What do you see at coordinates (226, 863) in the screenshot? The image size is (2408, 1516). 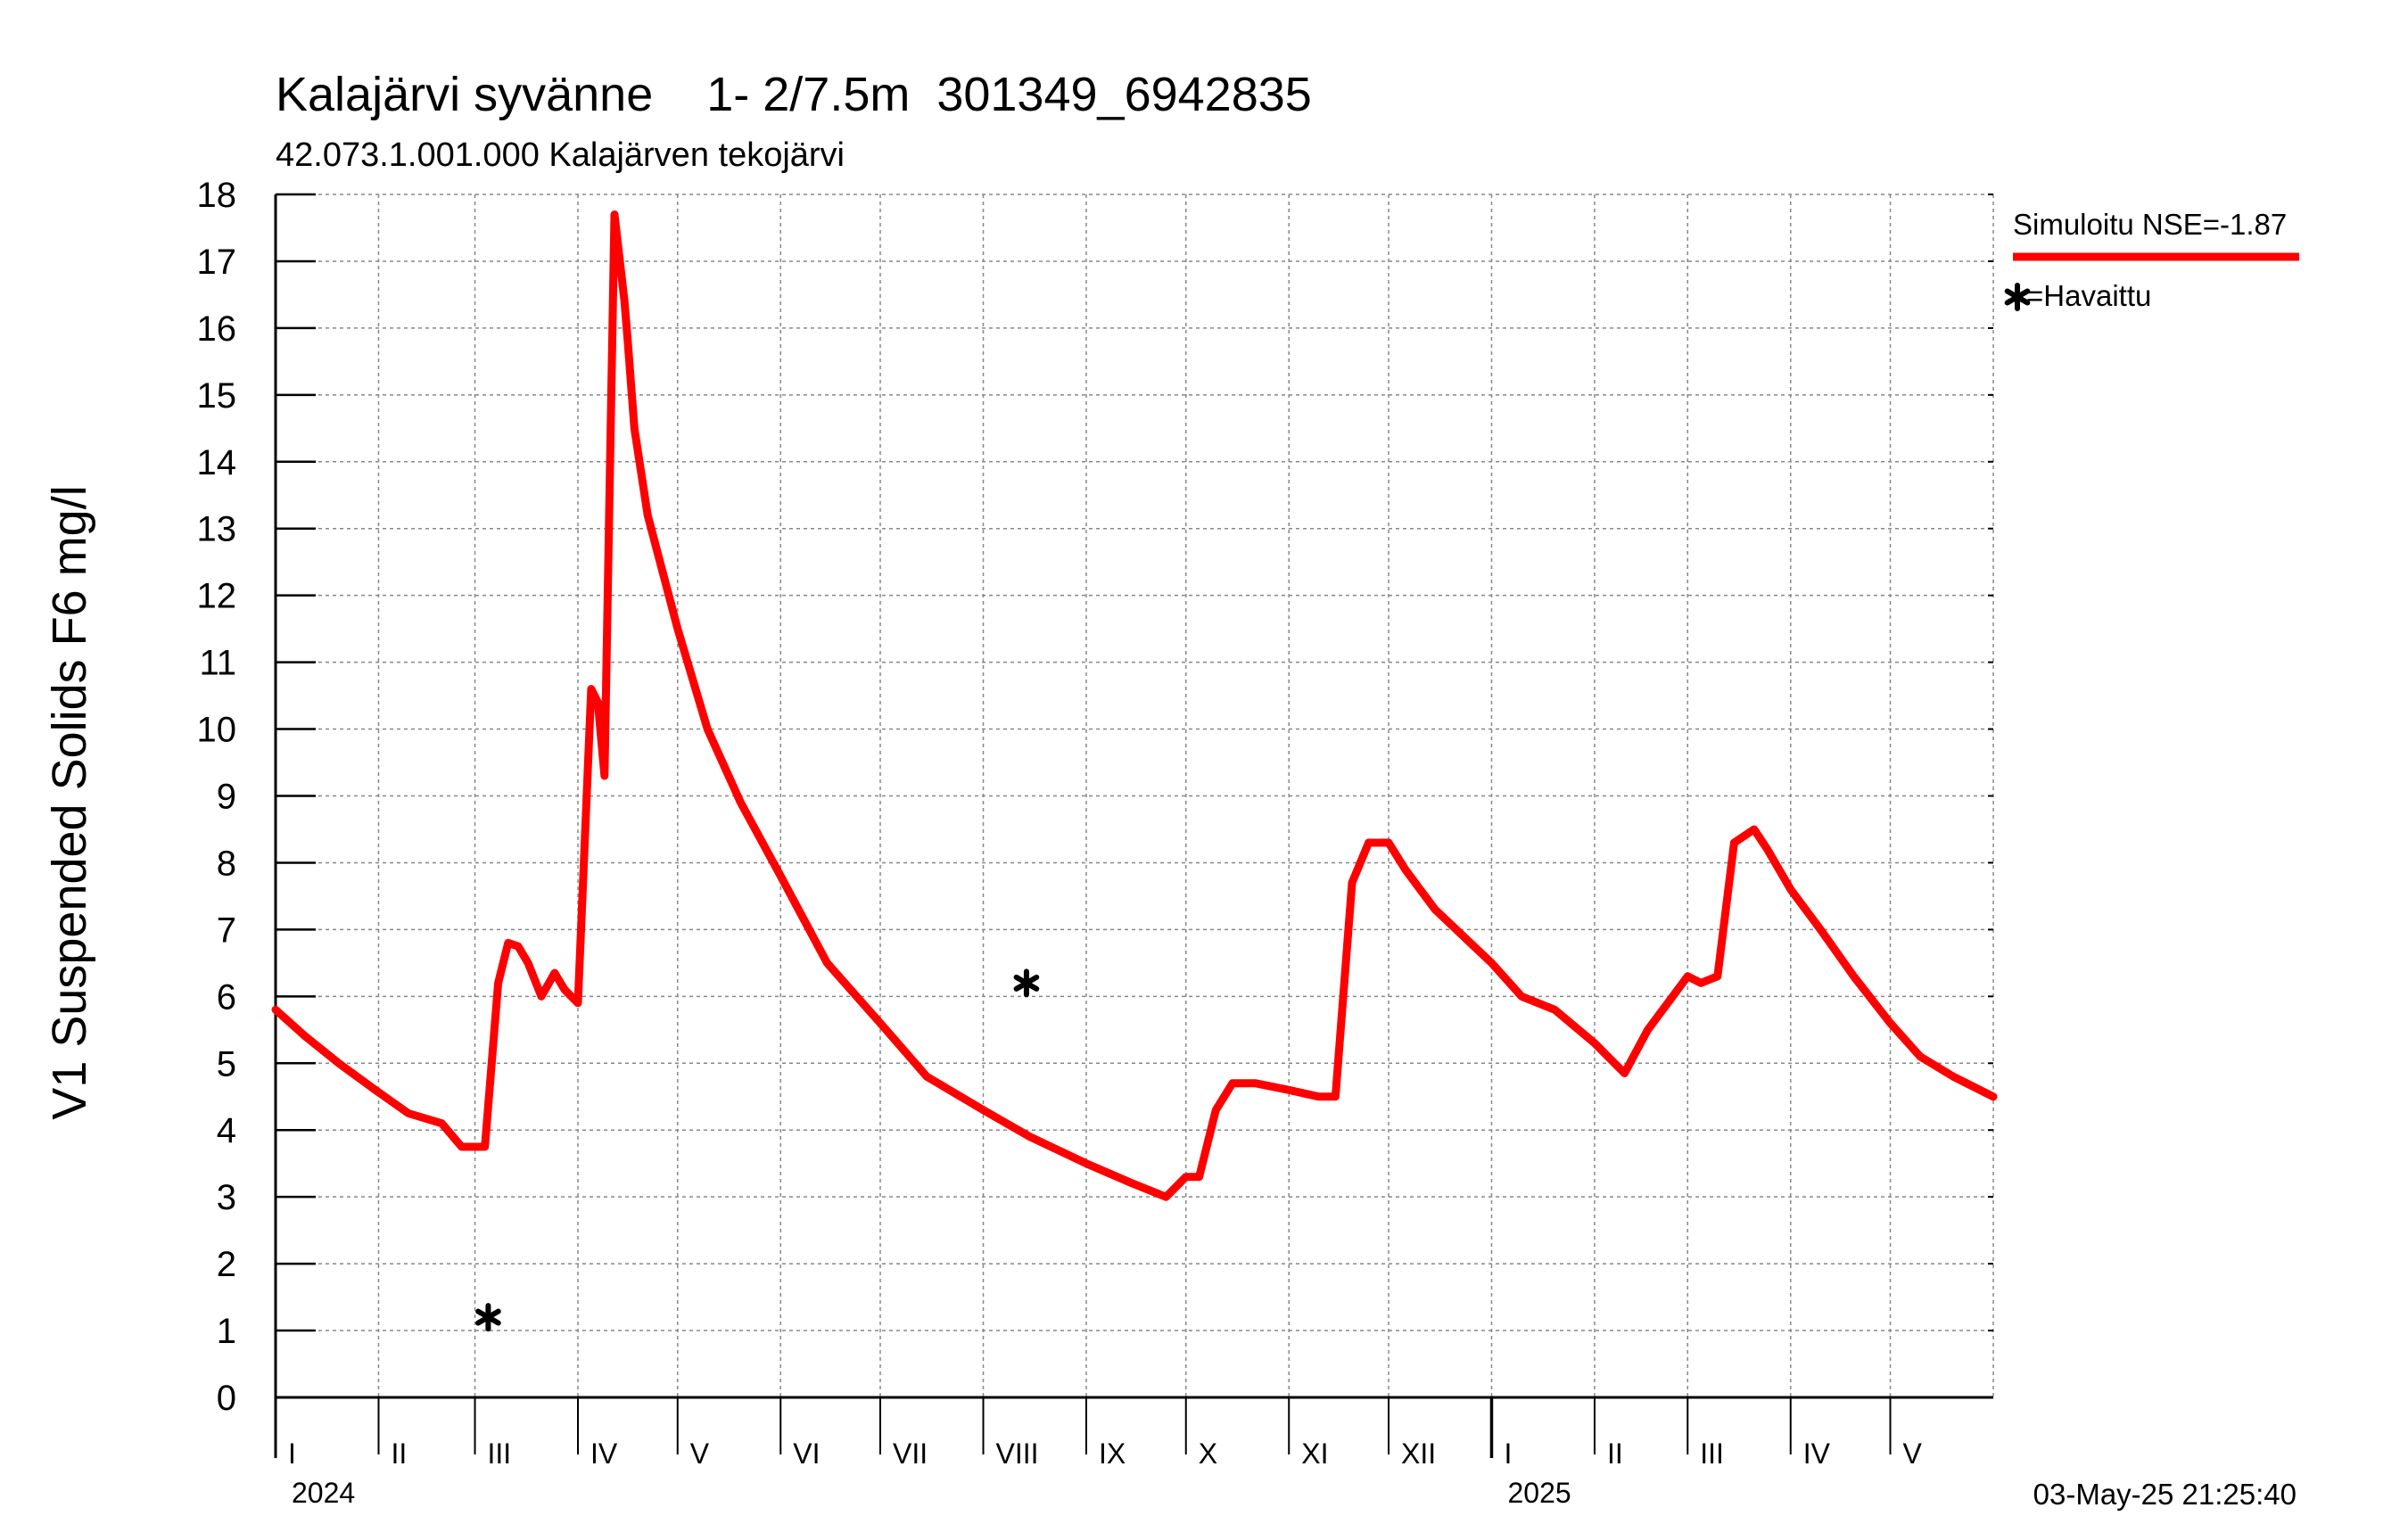 I see `y-tick-label: 8` at bounding box center [226, 863].